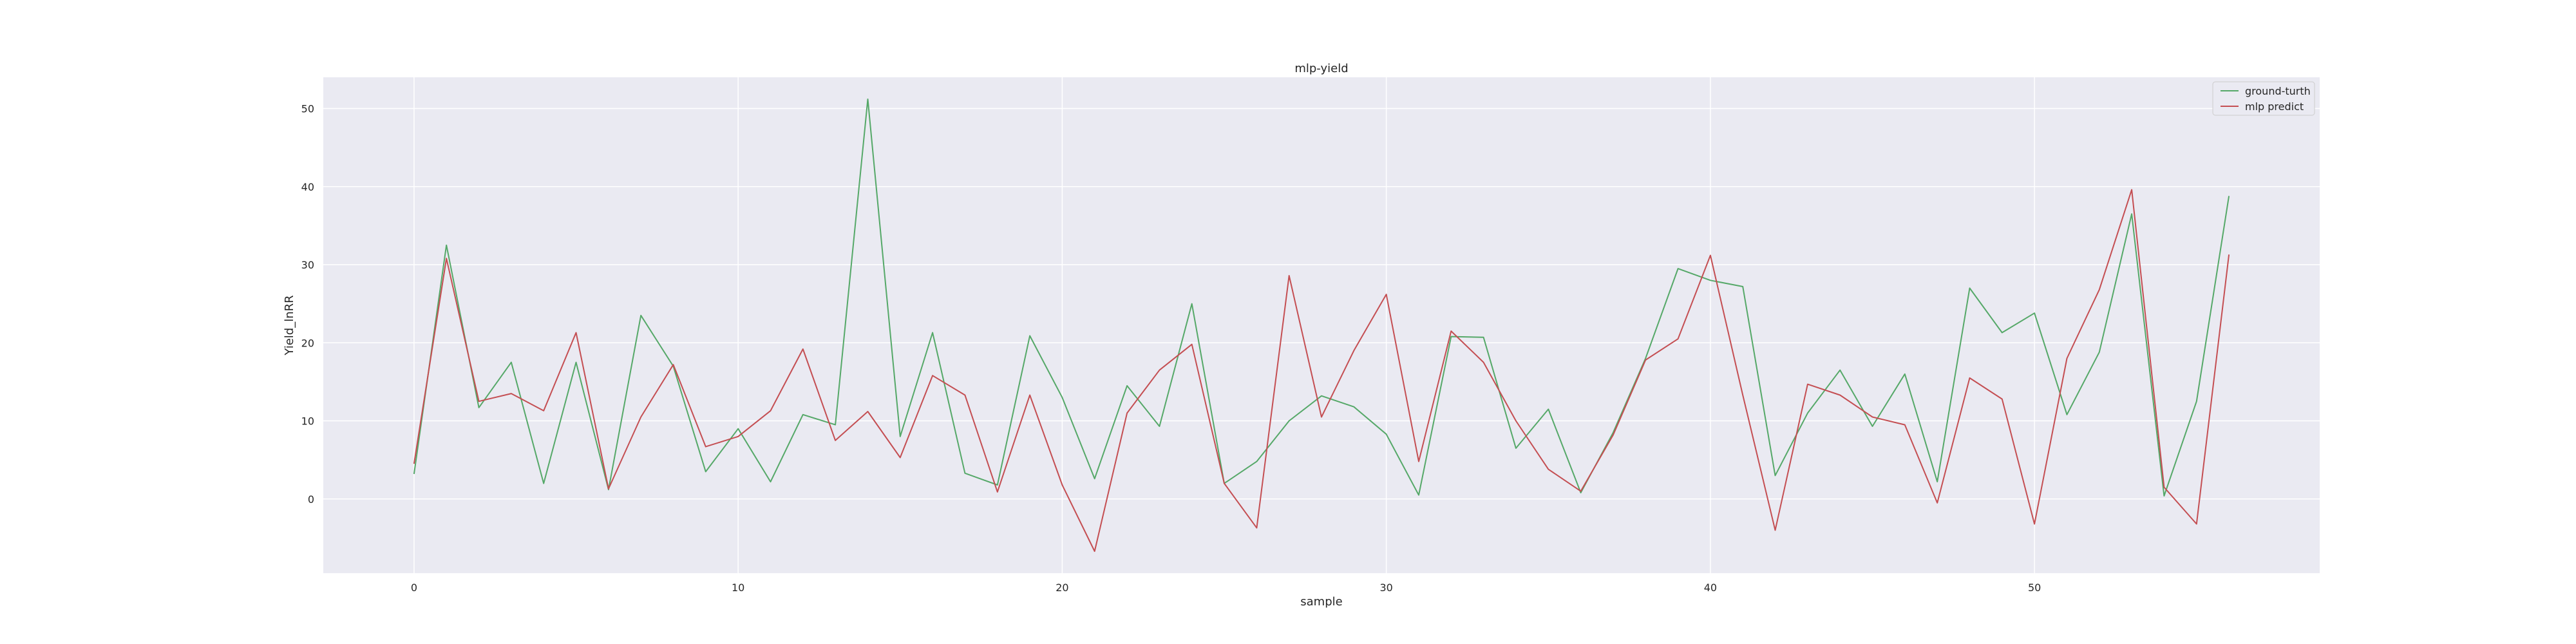 Image resolution: width=2576 pixels, height=644 pixels. What do you see at coordinates (2035, 588) in the screenshot?
I see `x-tick-label: 50` at bounding box center [2035, 588].